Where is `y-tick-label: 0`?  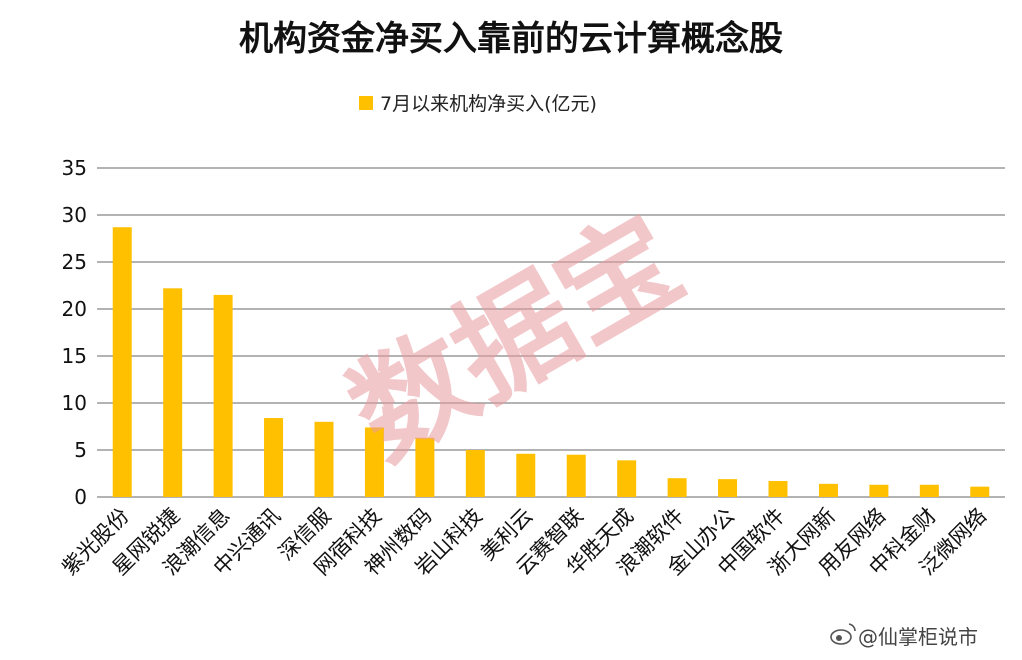 y-tick-label: 0 is located at coordinates (80, 497).